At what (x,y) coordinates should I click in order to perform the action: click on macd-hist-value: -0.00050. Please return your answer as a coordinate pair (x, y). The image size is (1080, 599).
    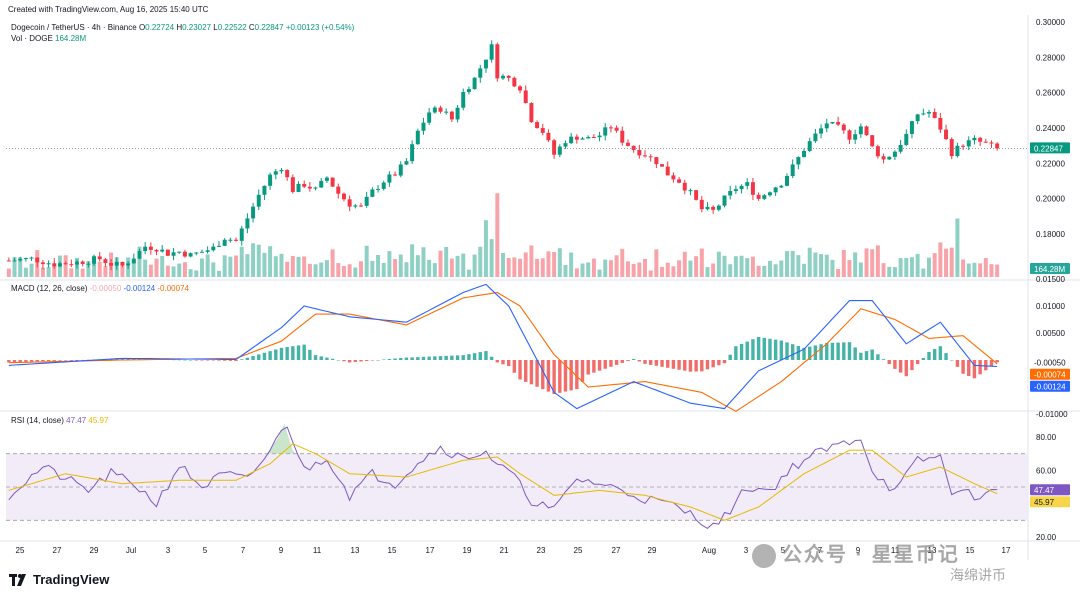
    Looking at the image, I should click on (105, 288).